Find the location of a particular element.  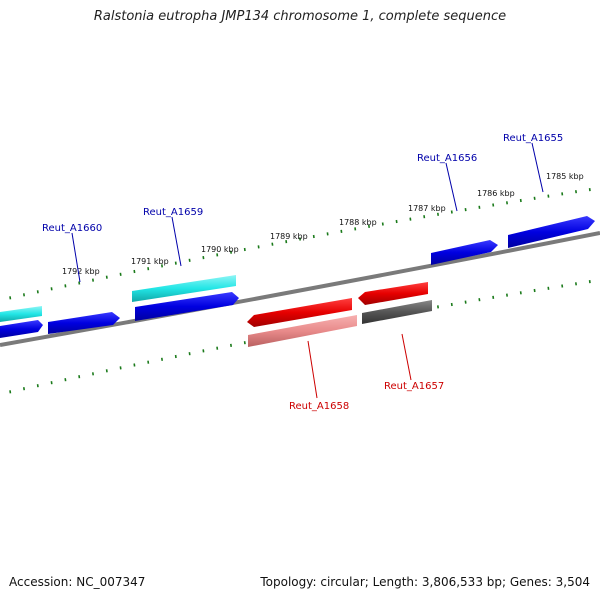

cds-arrow-a1657 is located at coordinates (393, 293).